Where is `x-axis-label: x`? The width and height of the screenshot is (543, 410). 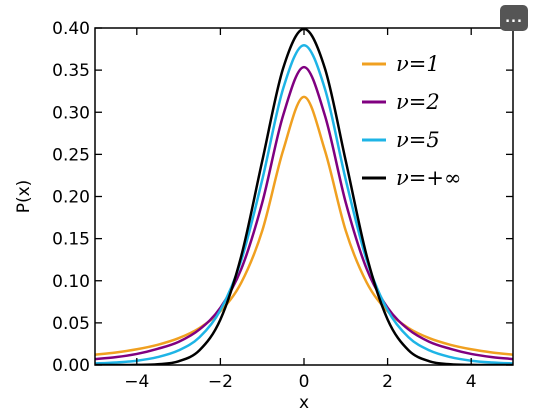
x-axis-label: x is located at coordinates (304, 401).